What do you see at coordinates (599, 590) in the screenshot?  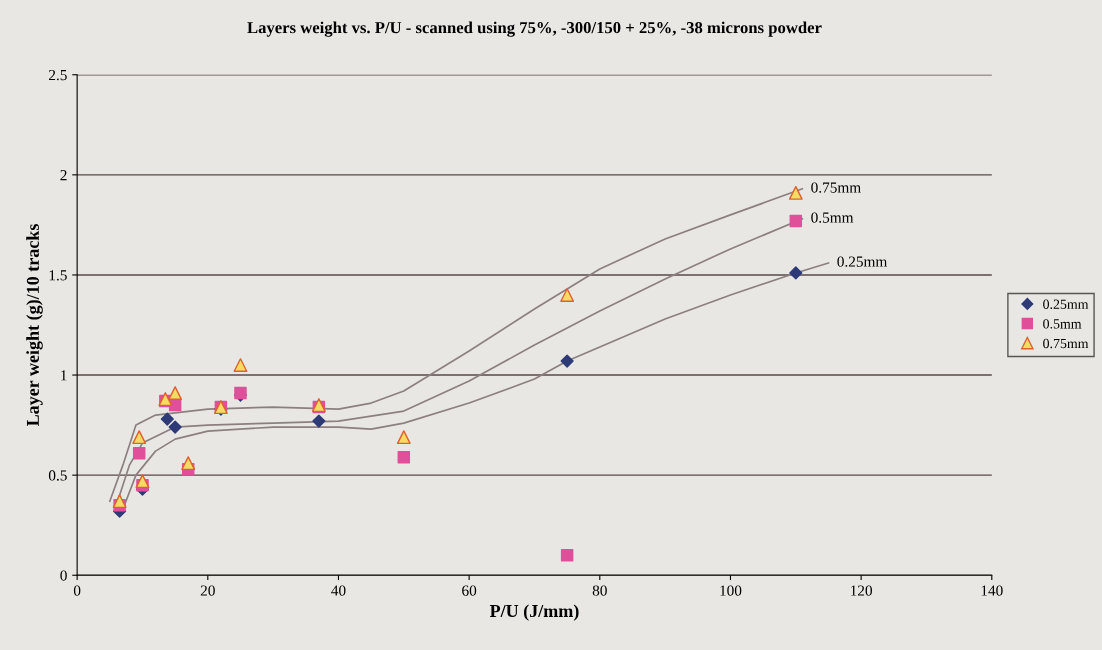 I see `x-tick-label: 80` at bounding box center [599, 590].